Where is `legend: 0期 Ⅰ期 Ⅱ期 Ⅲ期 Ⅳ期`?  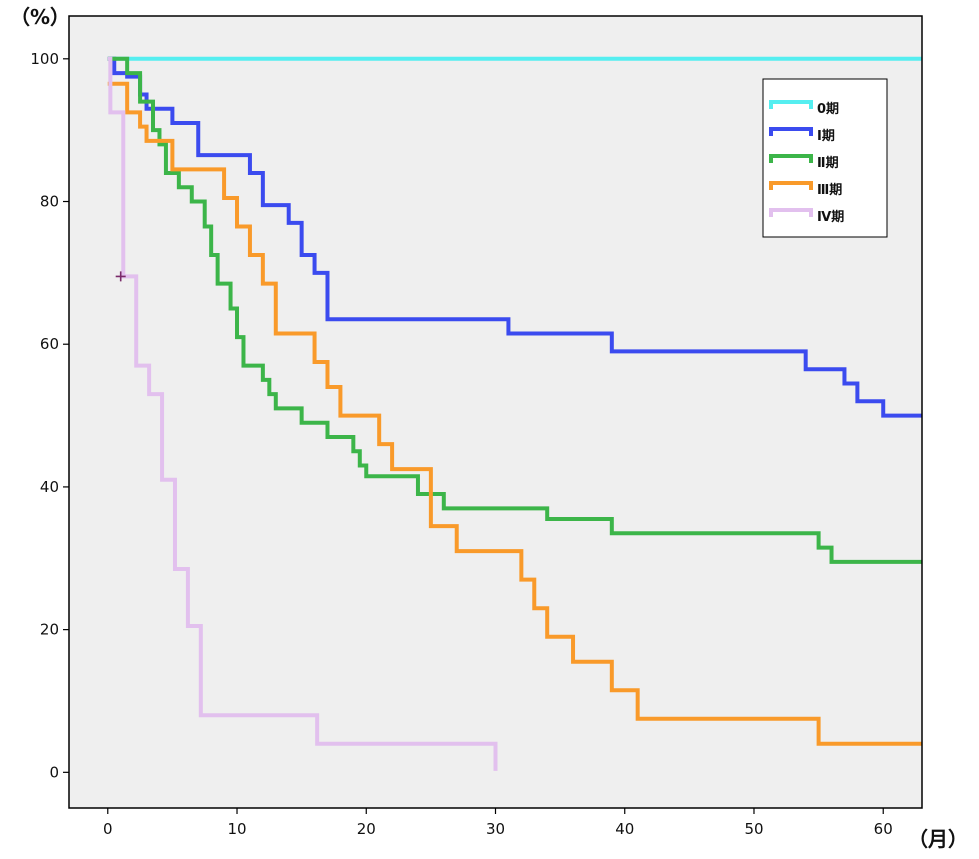
legend: 0期 Ⅰ期 Ⅱ期 Ⅲ期 Ⅳ期 is located at coordinates (825, 158).